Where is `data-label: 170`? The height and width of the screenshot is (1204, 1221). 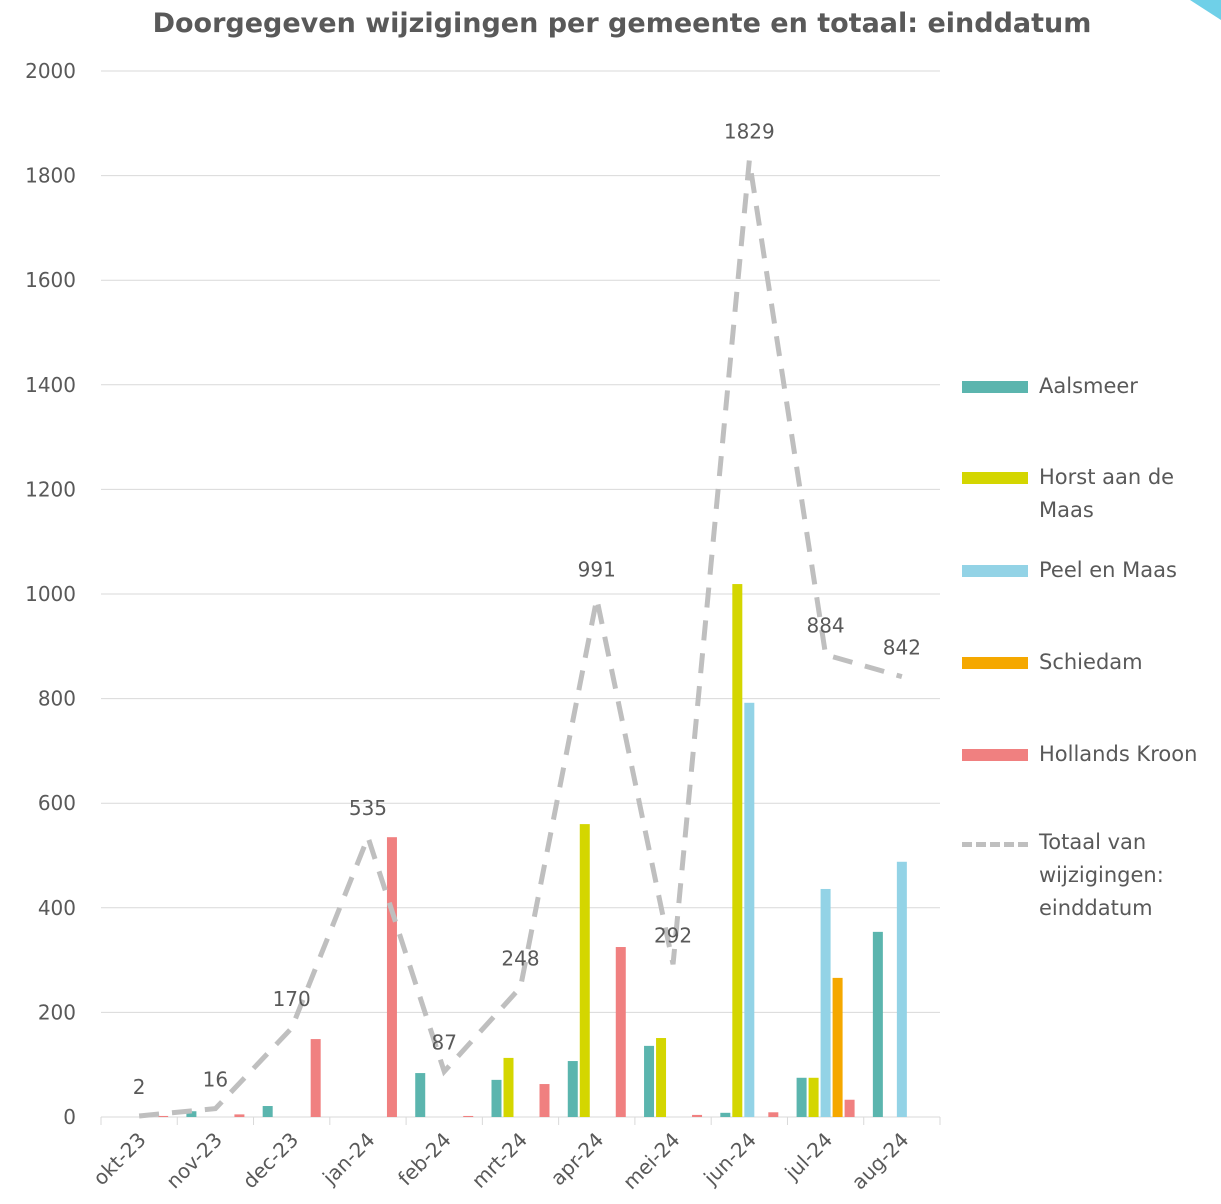 data-label: 170 is located at coordinates (292, 999).